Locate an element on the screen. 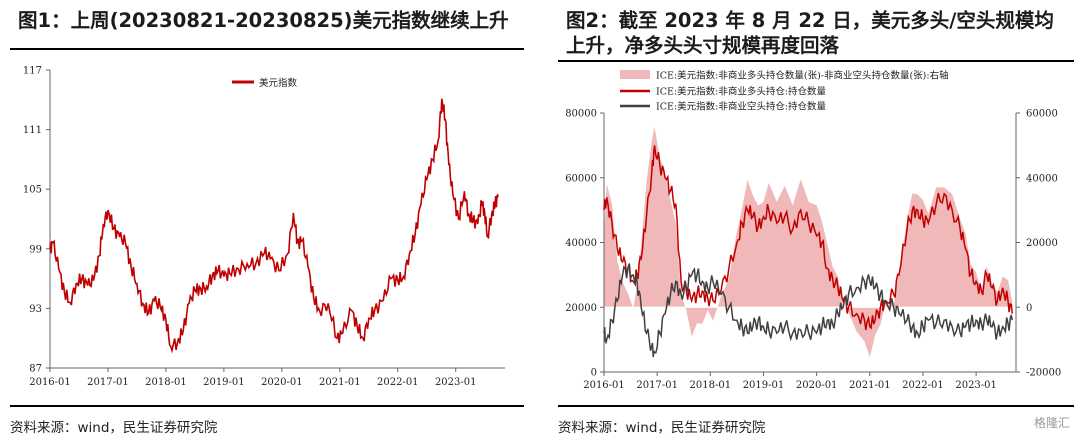  y-tick-label: 117 is located at coordinates (32, 71).